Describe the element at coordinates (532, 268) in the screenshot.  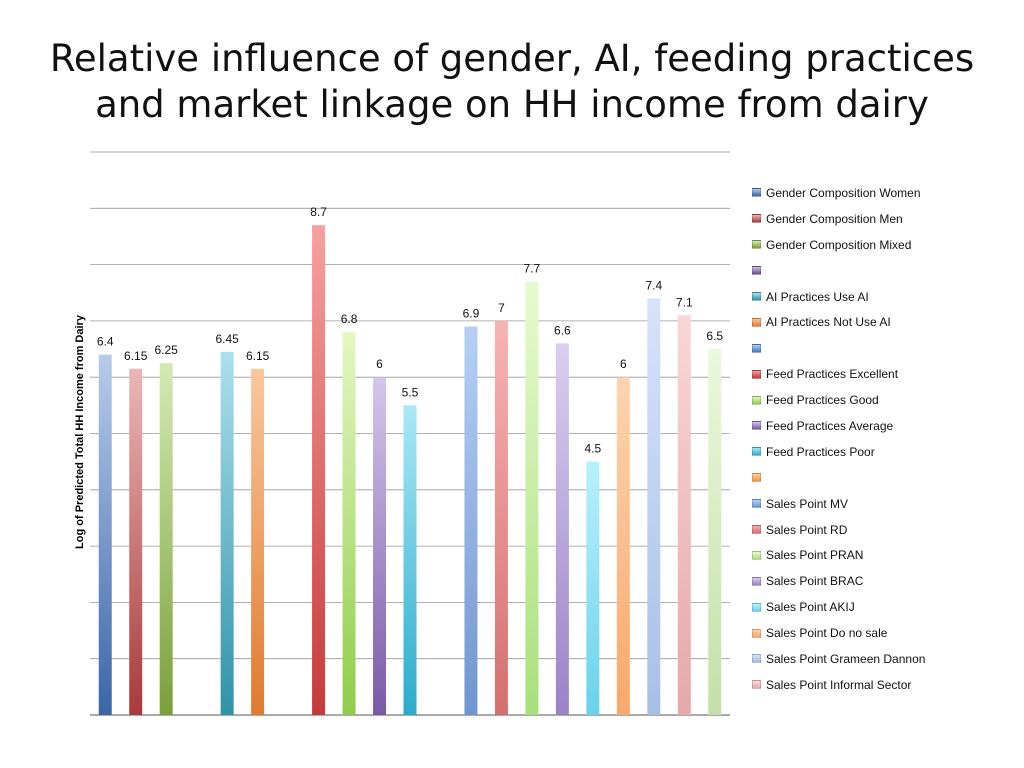
I see `data-label: 7.7` at that location.